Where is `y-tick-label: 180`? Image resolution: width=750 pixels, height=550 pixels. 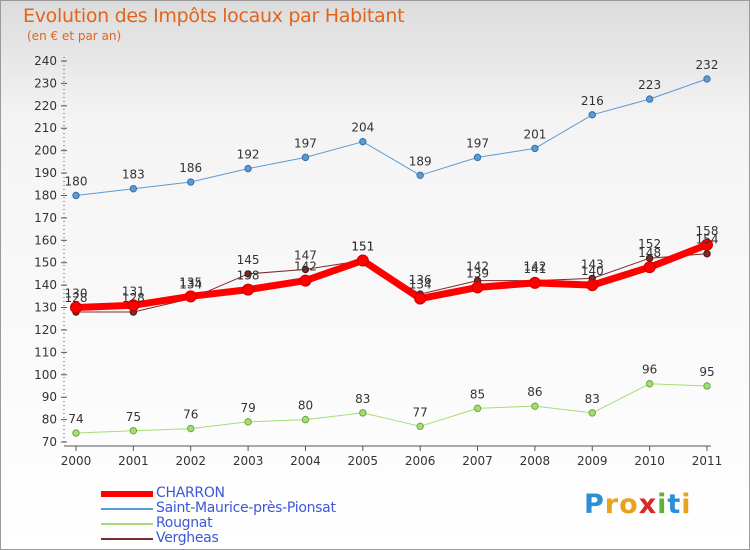 y-tick-label: 180 is located at coordinates (45, 195).